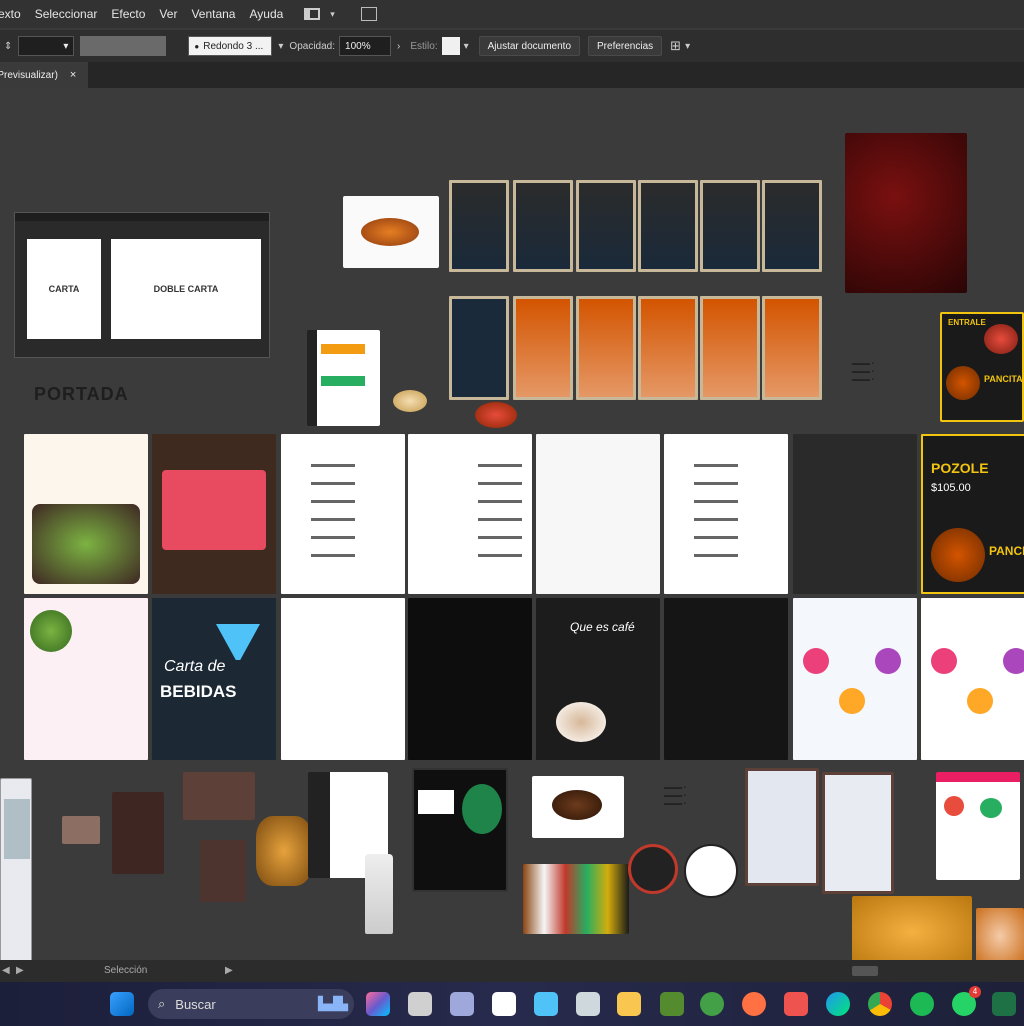 This screenshot has width=1024, height=1026. I want to click on menu-cover-tacos, so click(86, 514).